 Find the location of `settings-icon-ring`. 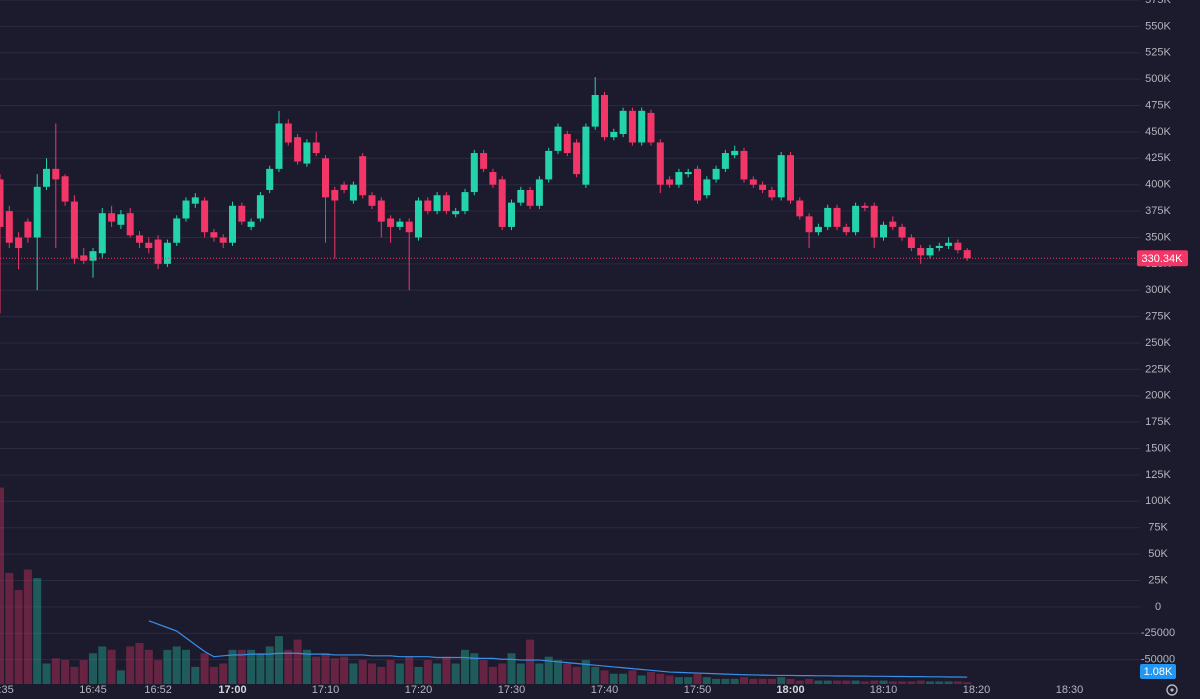

settings-icon-ring is located at coordinates (1172, 690).